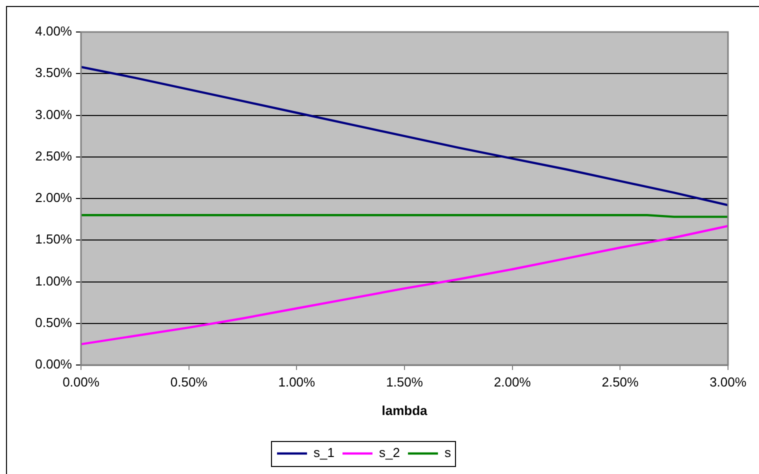 The height and width of the screenshot is (474, 759). What do you see at coordinates (53, 31) in the screenshot?
I see `y-tick-label: 4.00%` at bounding box center [53, 31].